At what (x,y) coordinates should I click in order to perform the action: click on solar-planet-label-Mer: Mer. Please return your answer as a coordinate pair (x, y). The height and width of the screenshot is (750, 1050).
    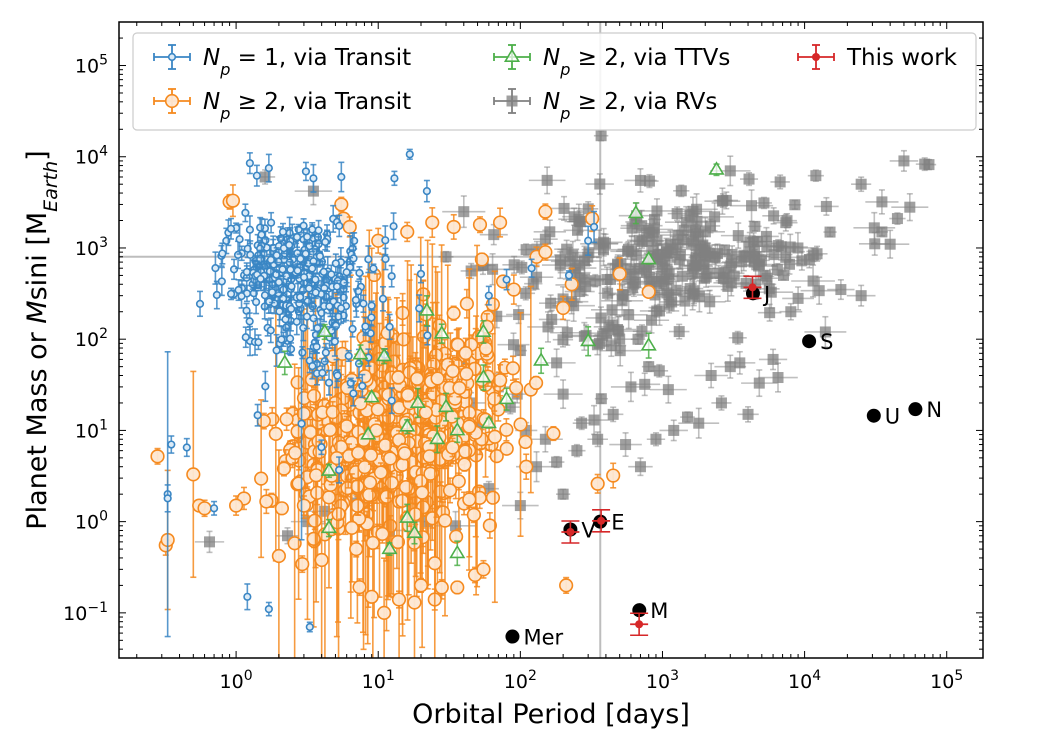
    Looking at the image, I should click on (543, 638).